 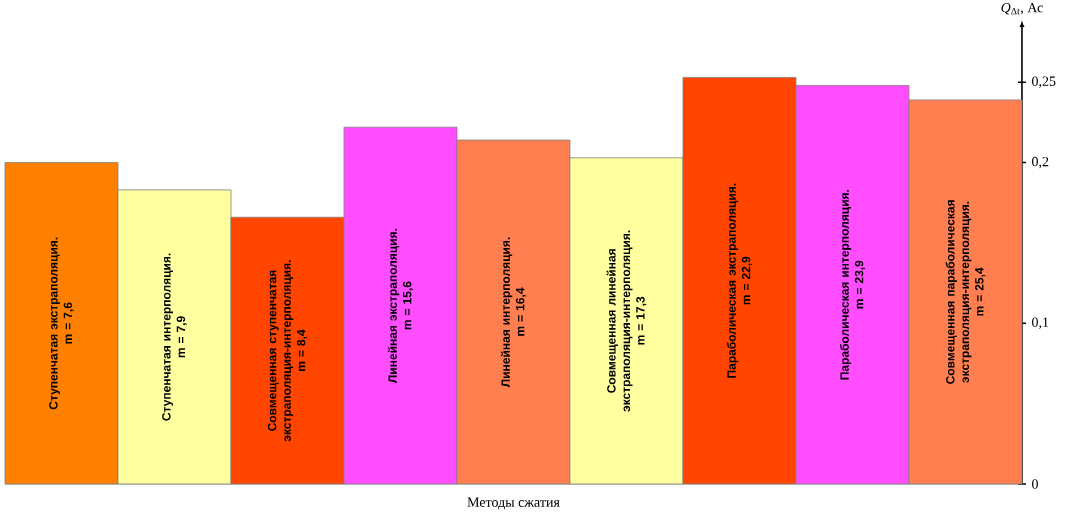 What do you see at coordinates (302, 350) in the screenshot?
I see `annotation: m = 8,4` at bounding box center [302, 350].